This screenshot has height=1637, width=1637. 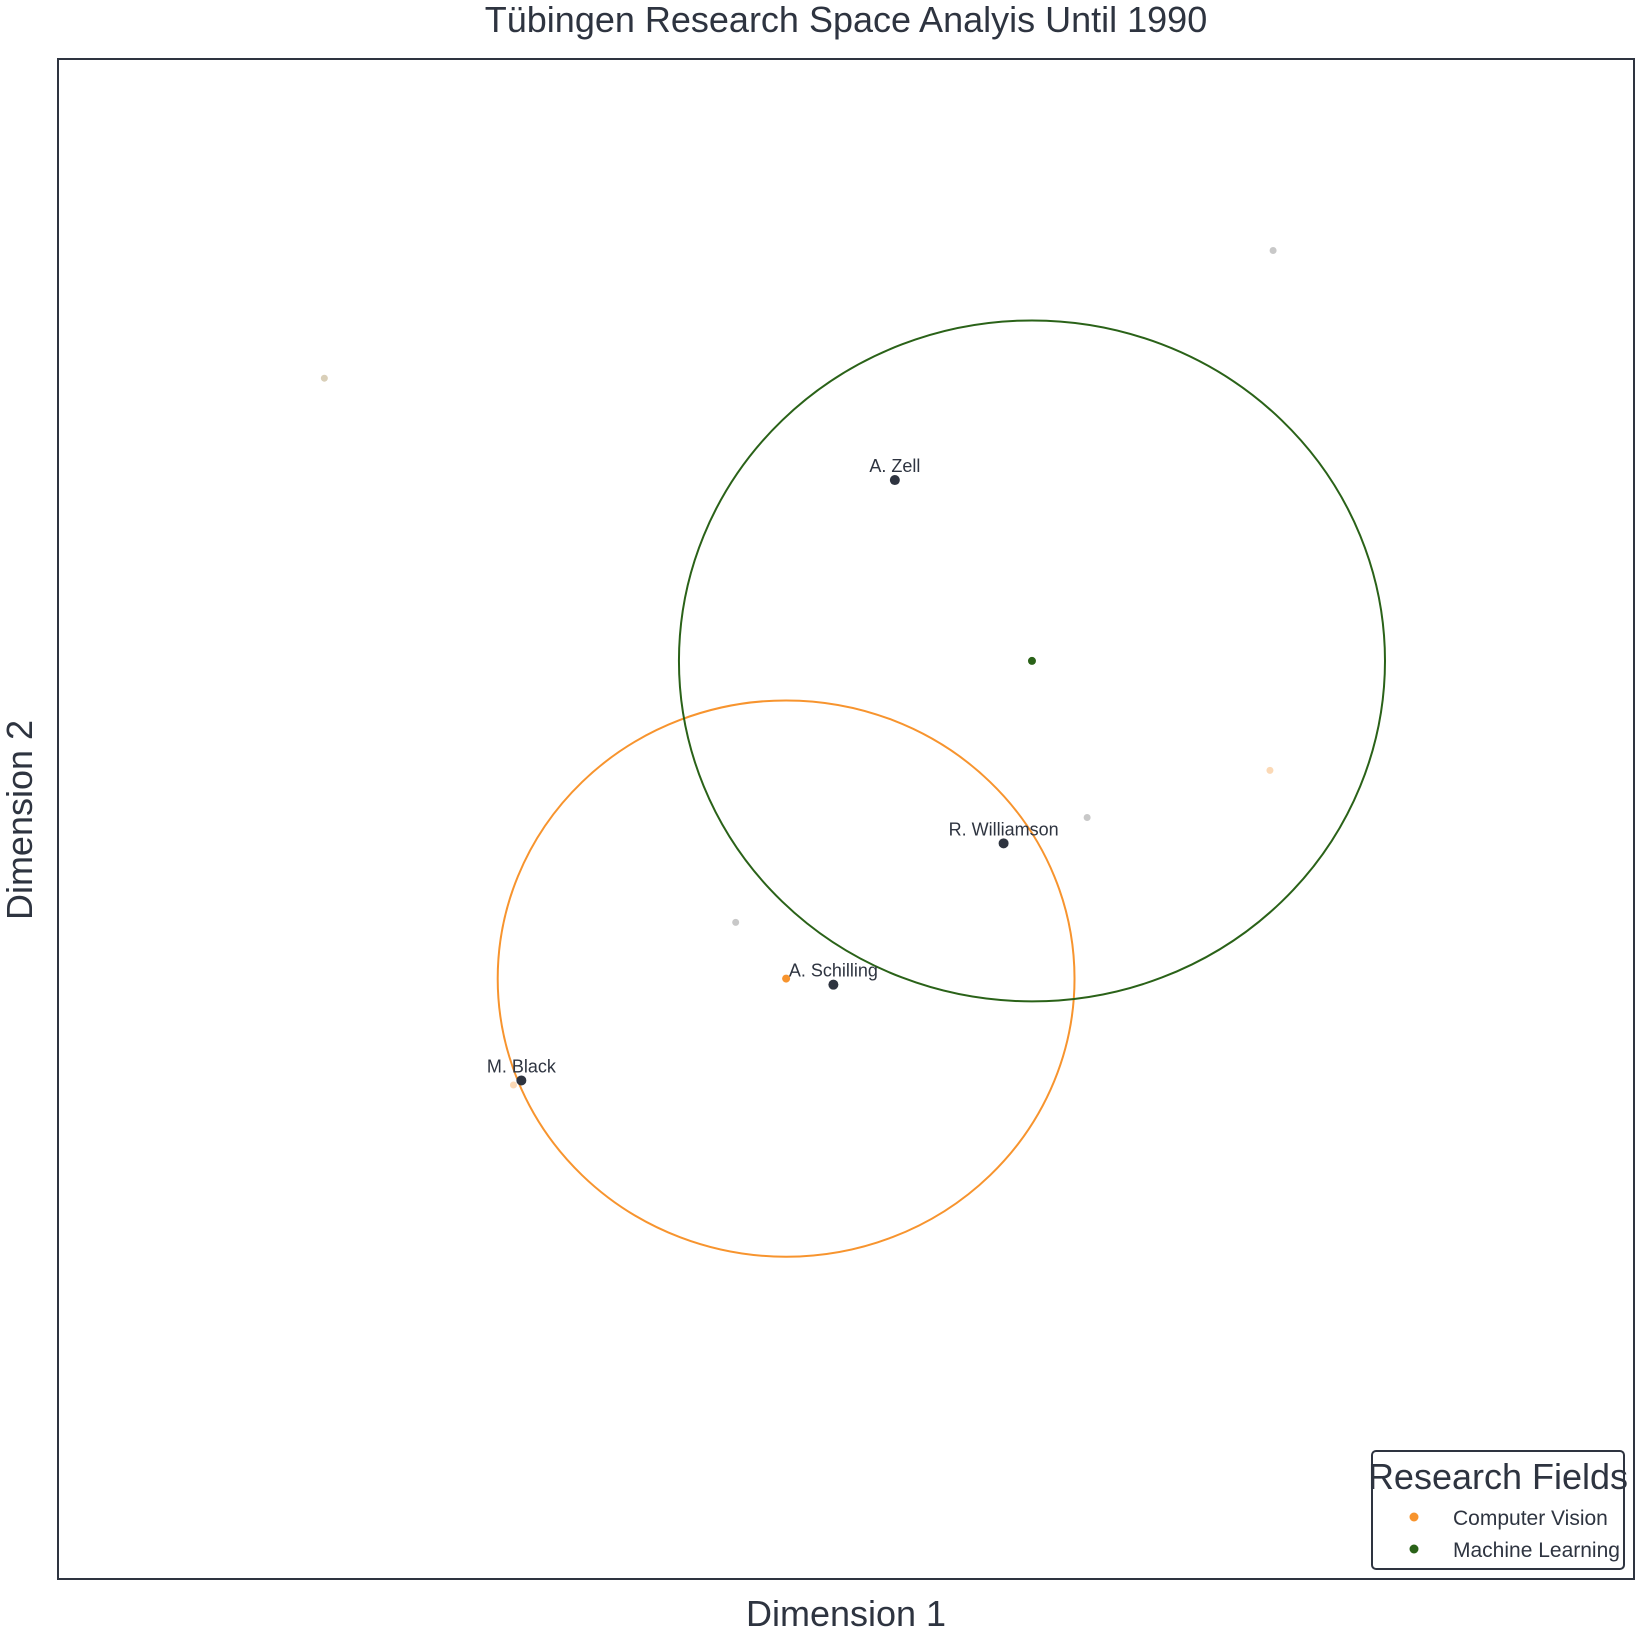 What do you see at coordinates (833, 984) in the screenshot?
I see `researcher-point-a-schilling` at bounding box center [833, 984].